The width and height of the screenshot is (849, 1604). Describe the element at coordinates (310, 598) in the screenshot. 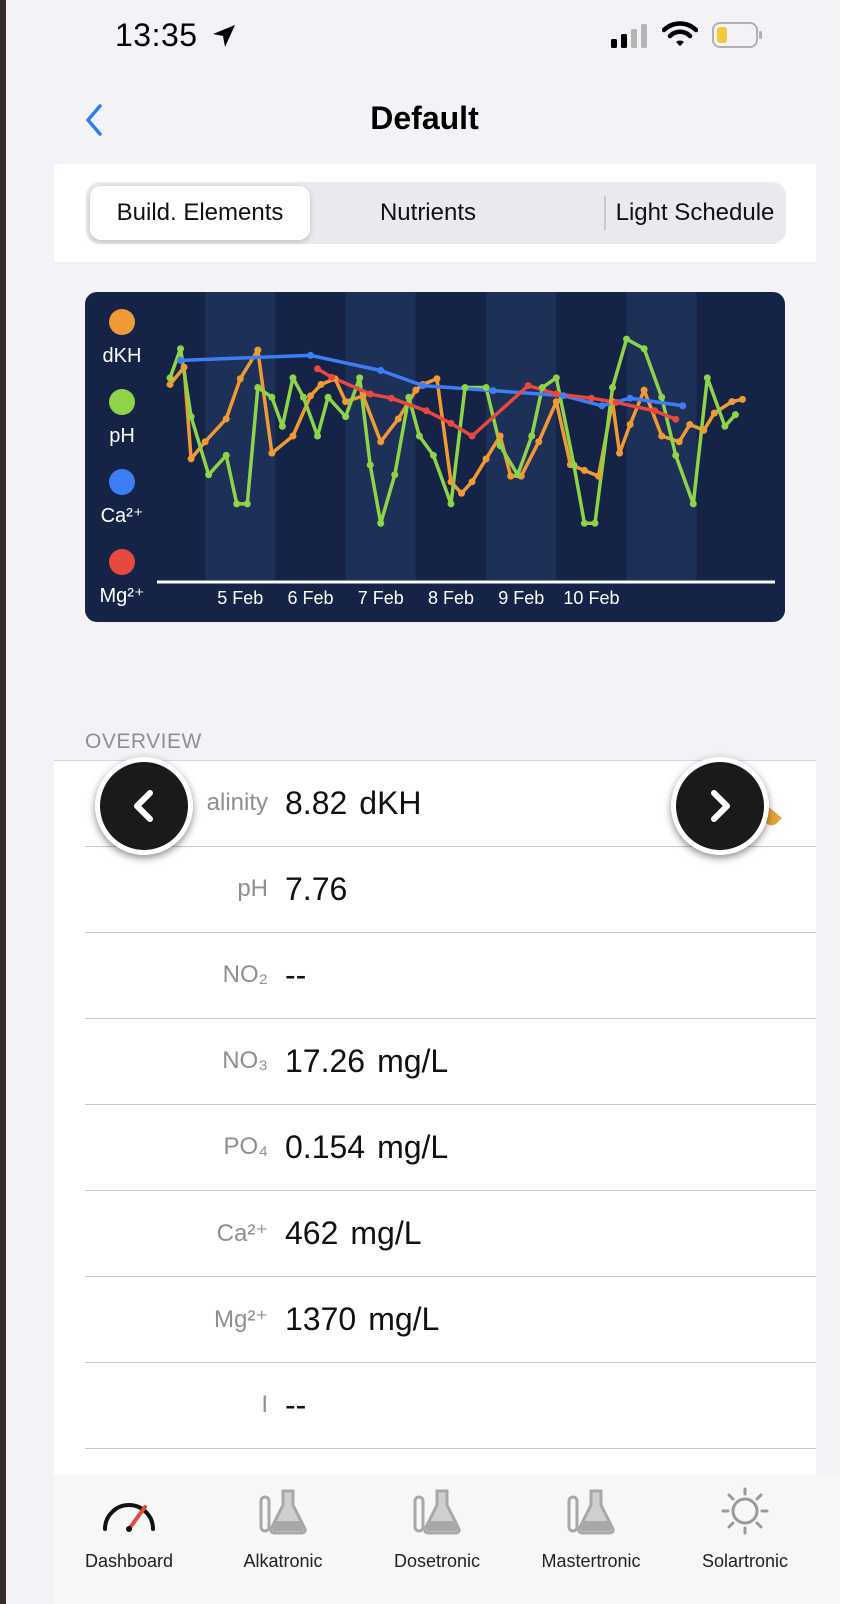

I see `x-tick-label: 6 Feb` at that location.